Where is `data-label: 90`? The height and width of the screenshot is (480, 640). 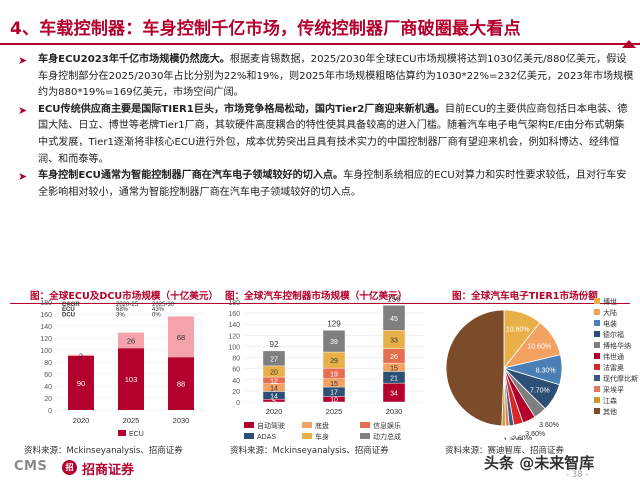
data-label: 90 is located at coordinates (81, 383).